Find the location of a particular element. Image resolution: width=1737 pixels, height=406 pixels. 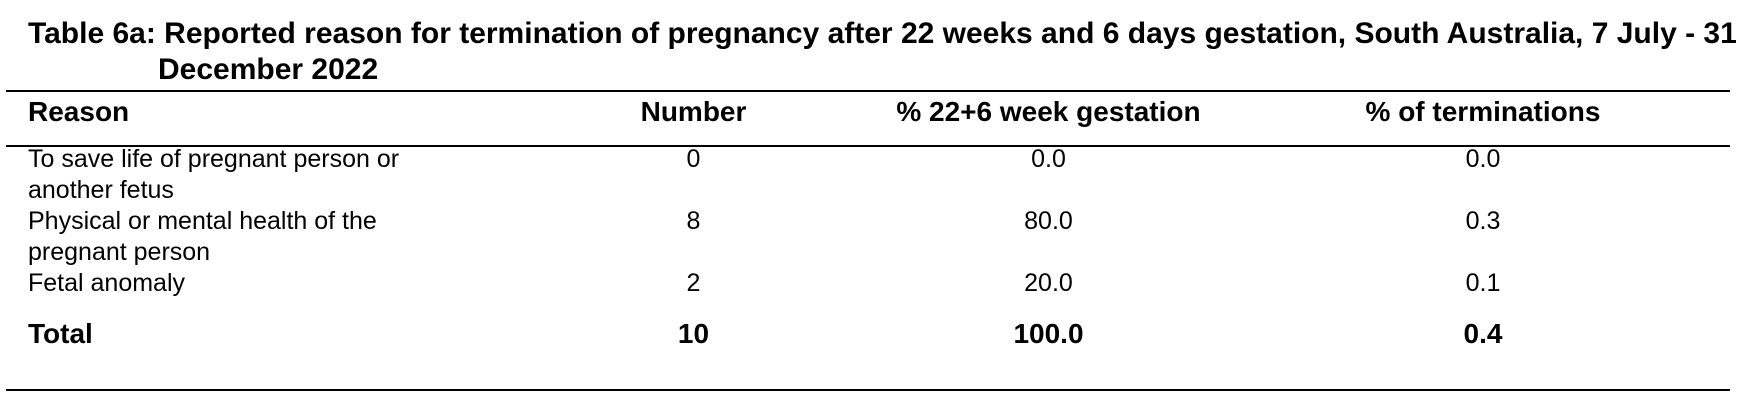

pct-terminations-cell: 0.0 is located at coordinates (1483, 159).